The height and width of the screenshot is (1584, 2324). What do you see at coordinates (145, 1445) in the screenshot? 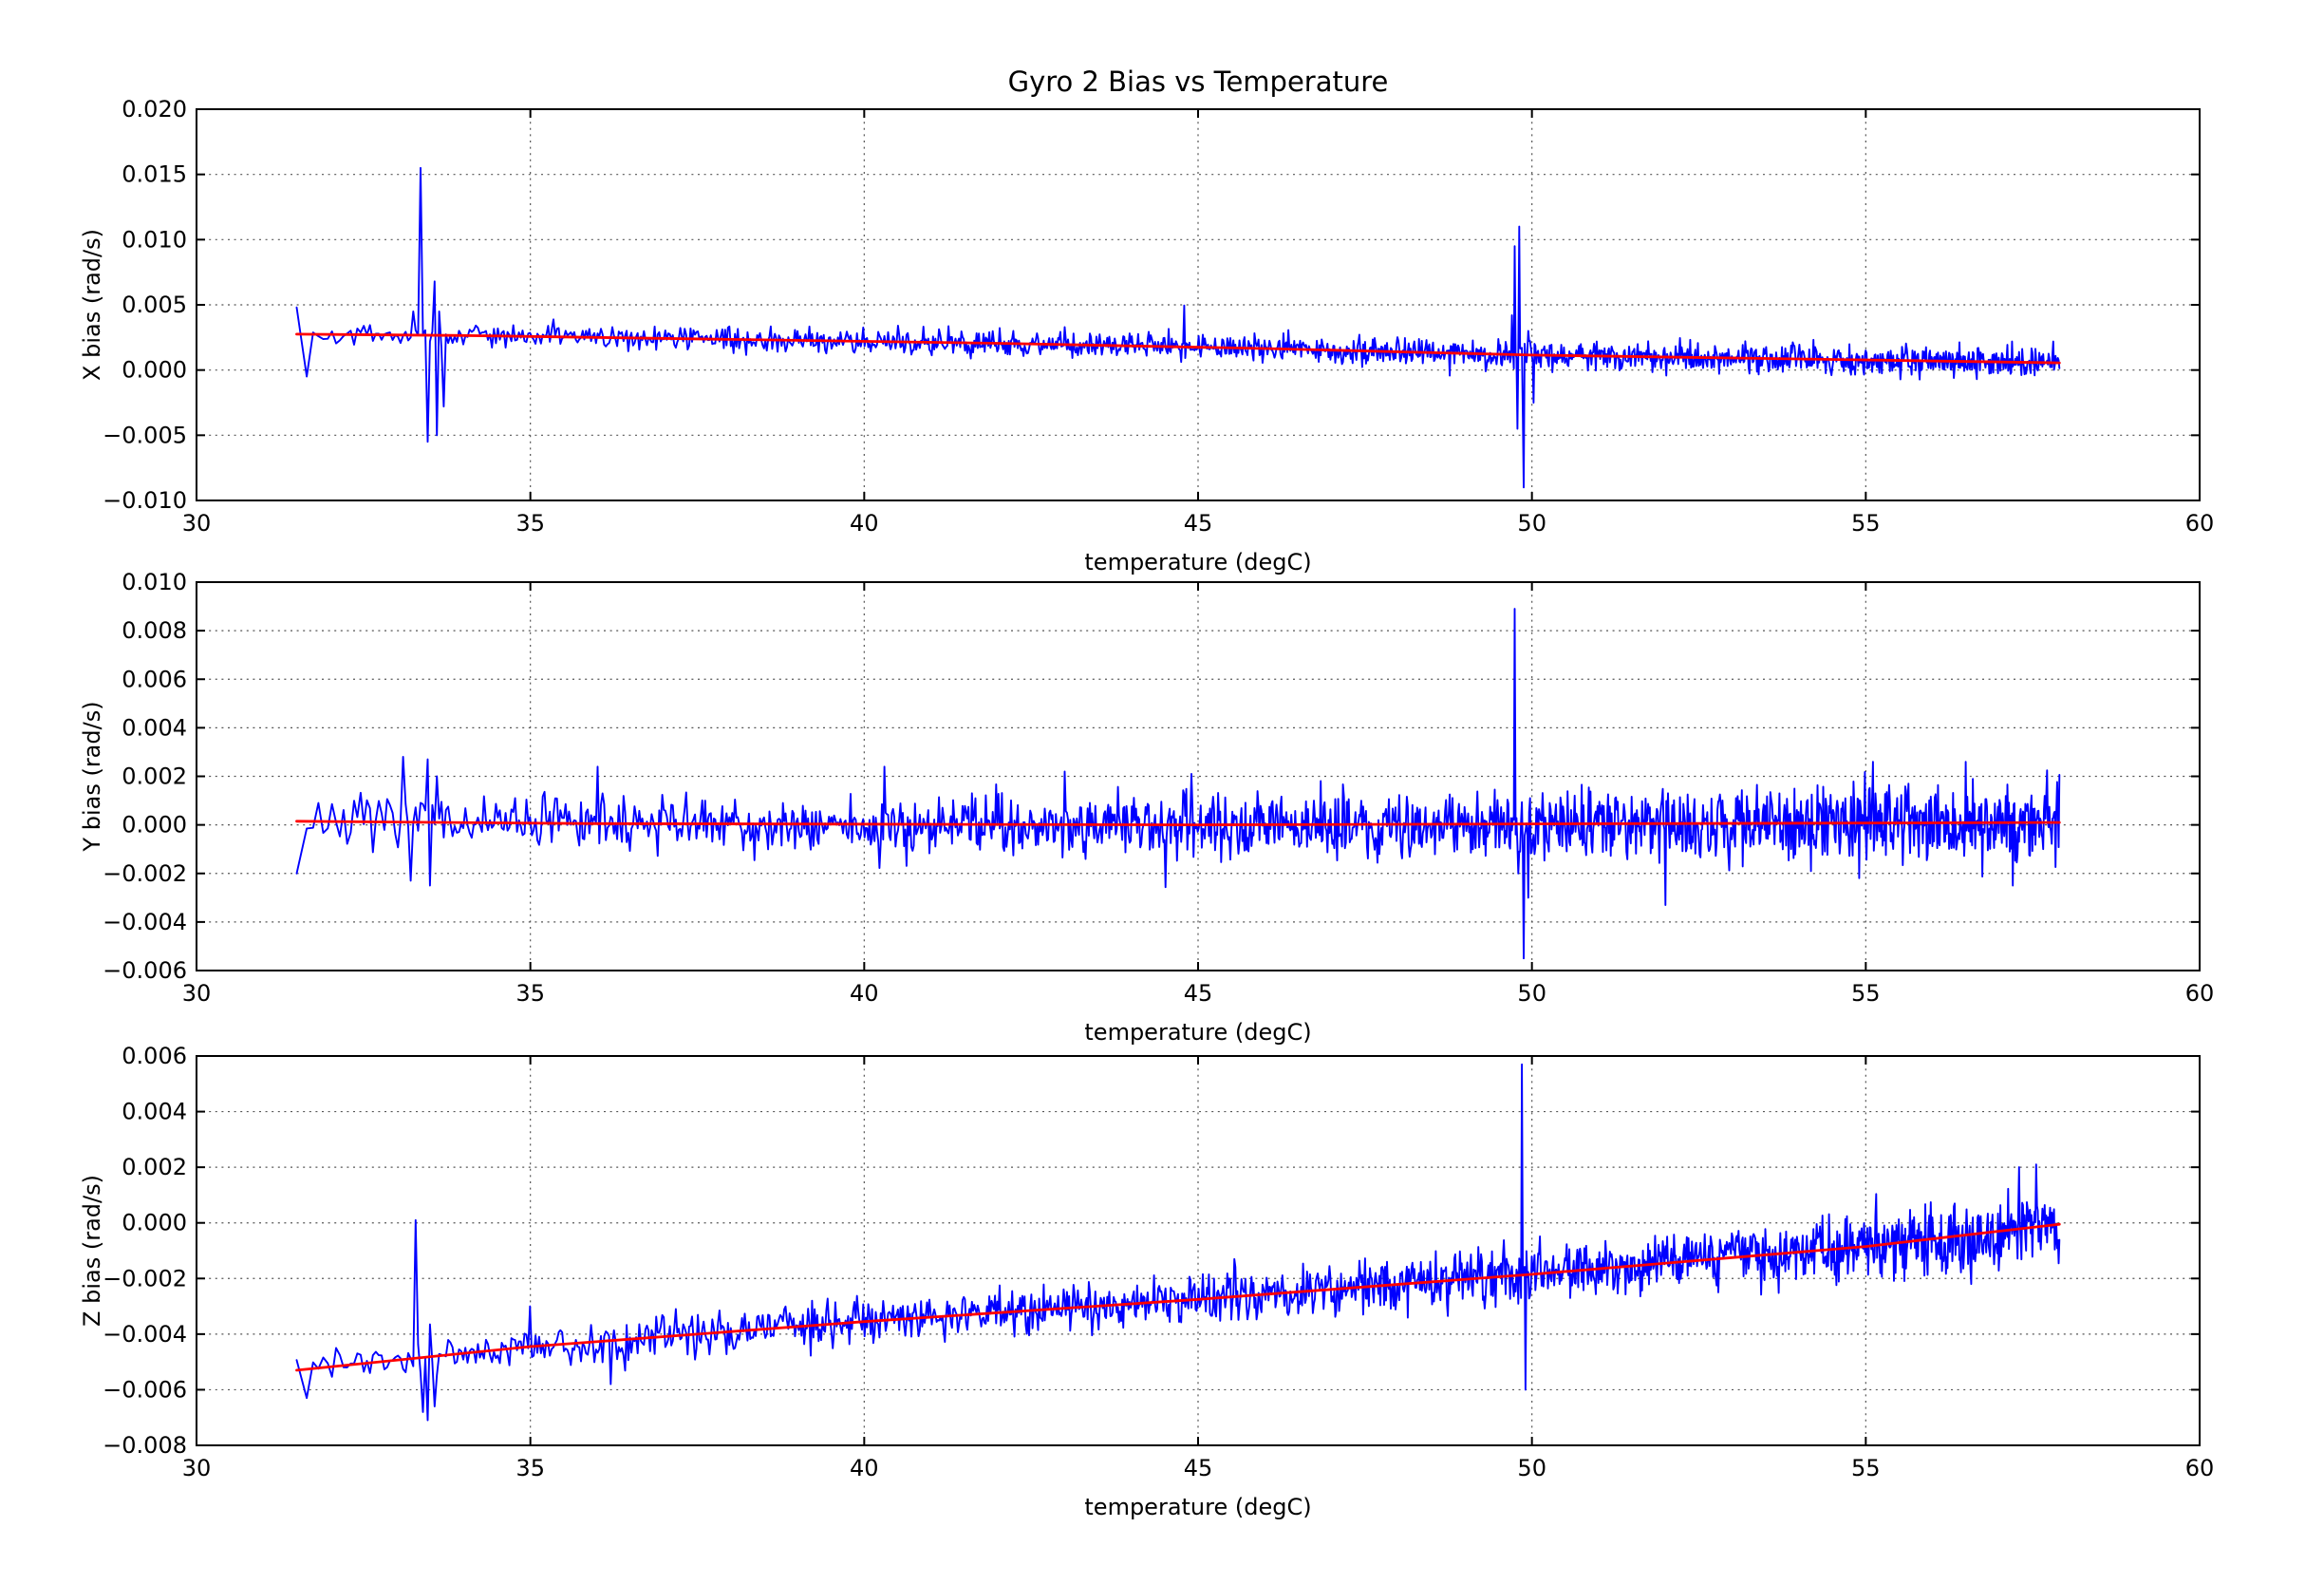
I see `y-tick-label: −0.008` at bounding box center [145, 1445].